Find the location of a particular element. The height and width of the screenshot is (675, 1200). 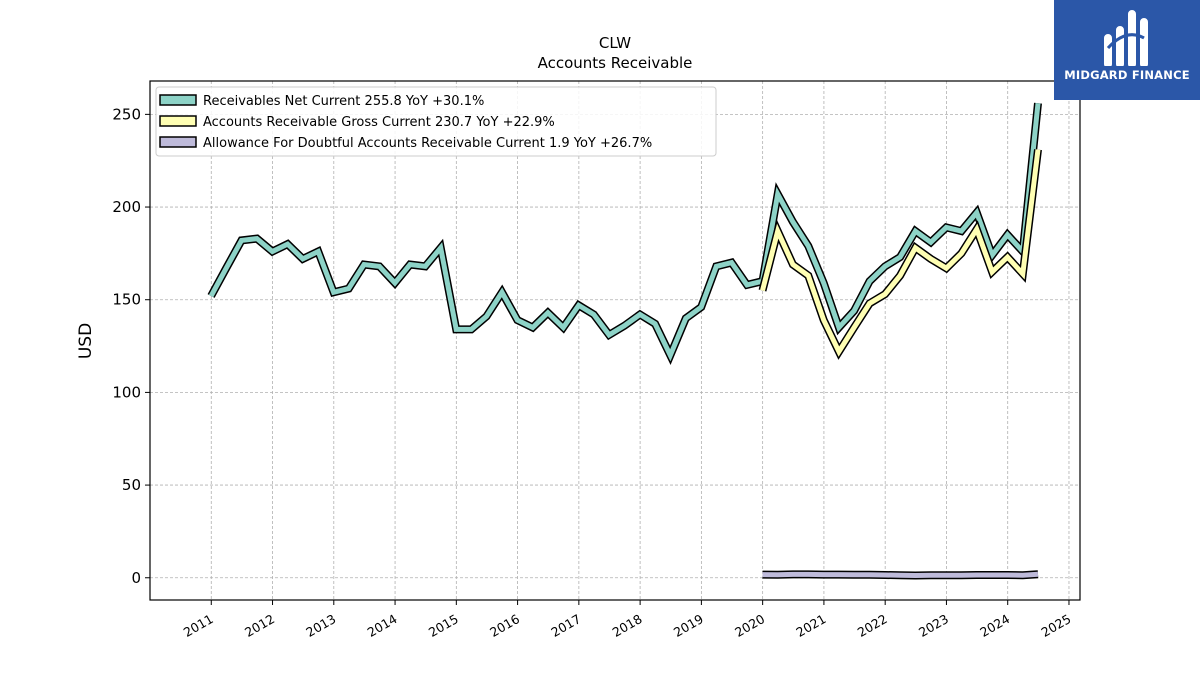

legend-box is located at coordinates (436, 121).